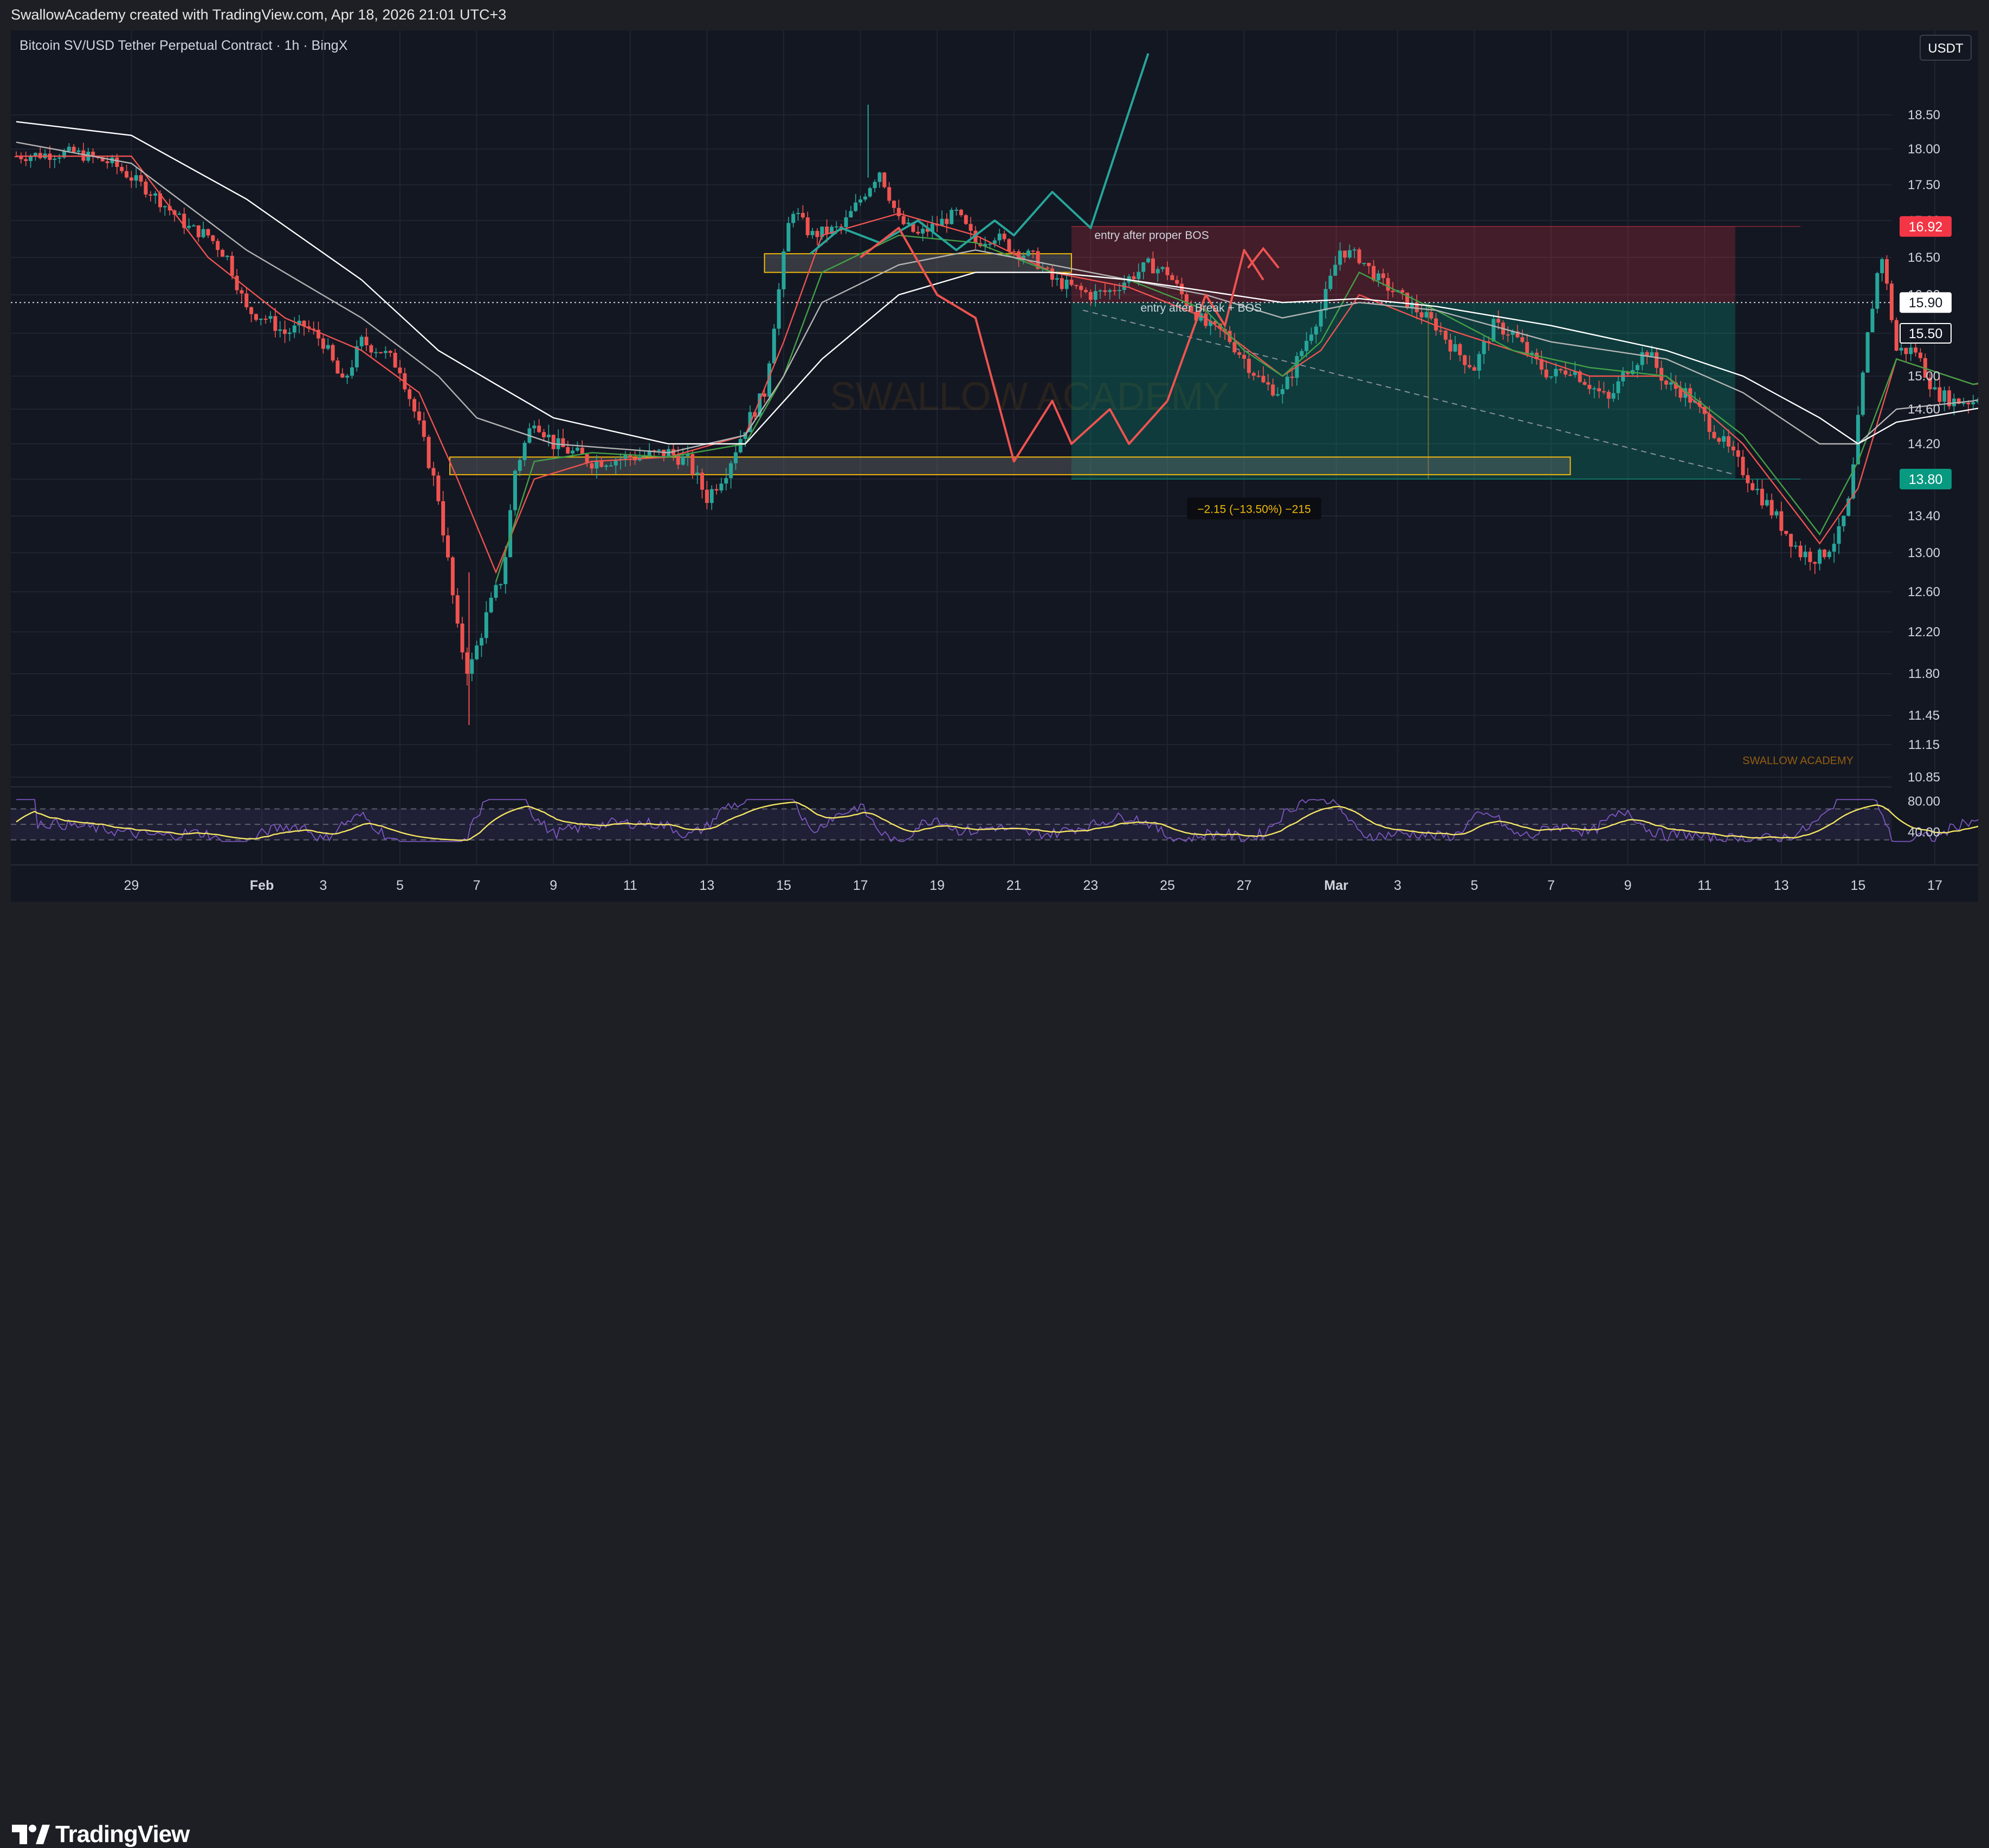 The image size is (1989, 1848). What do you see at coordinates (1924, 802) in the screenshot?
I see `rsi-tick-label: 80.00` at bounding box center [1924, 802].